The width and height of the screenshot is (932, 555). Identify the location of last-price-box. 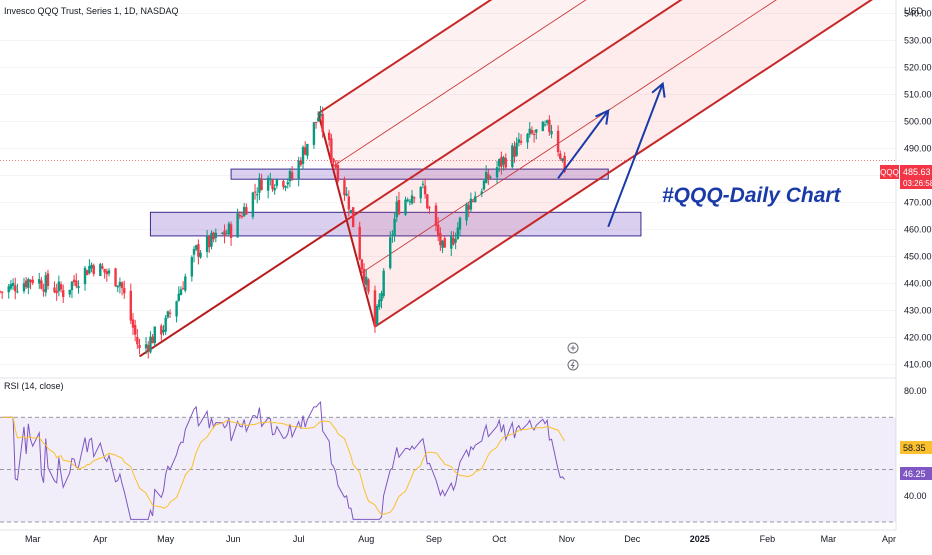
(916, 177).